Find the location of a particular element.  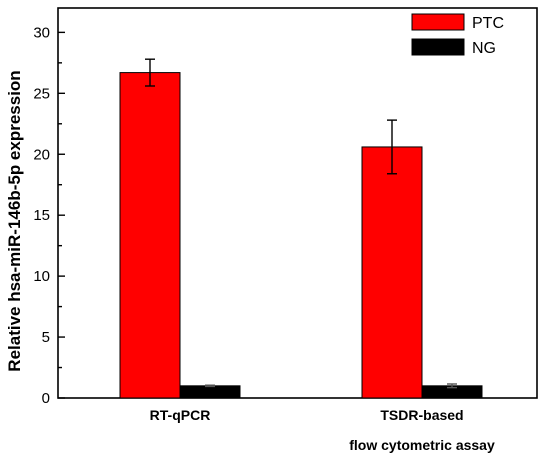

legend-label-ptc: PTC is located at coordinates (488, 23).